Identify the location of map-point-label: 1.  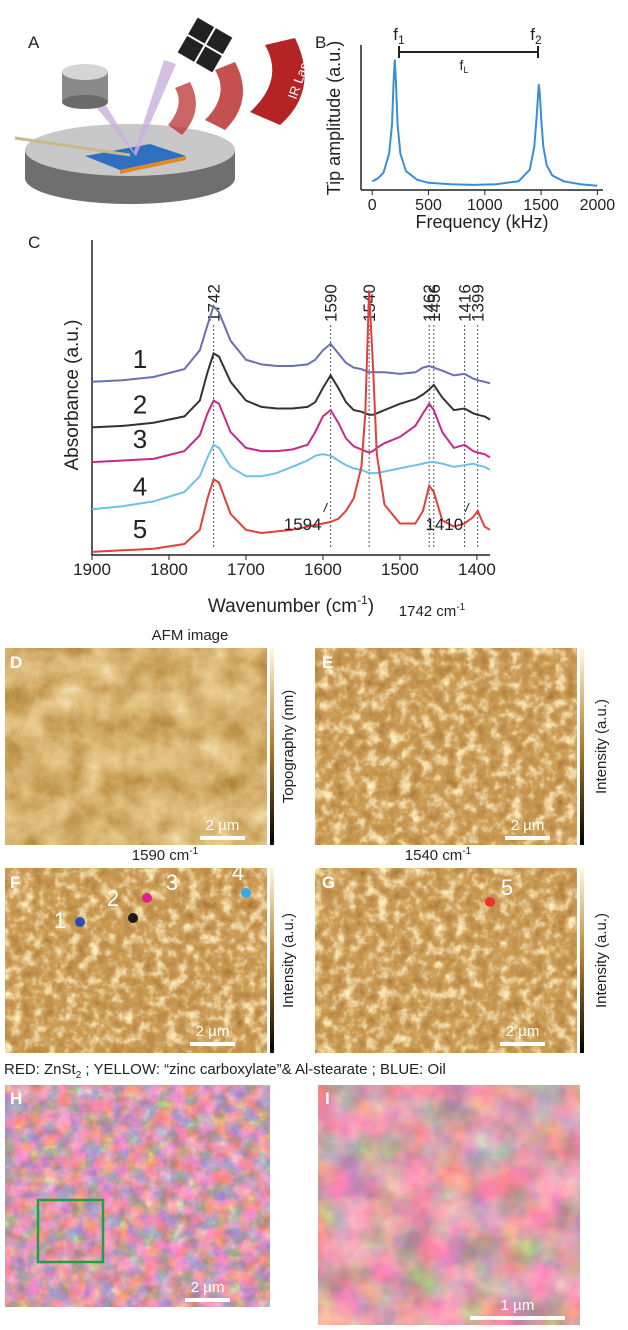
(60, 920).